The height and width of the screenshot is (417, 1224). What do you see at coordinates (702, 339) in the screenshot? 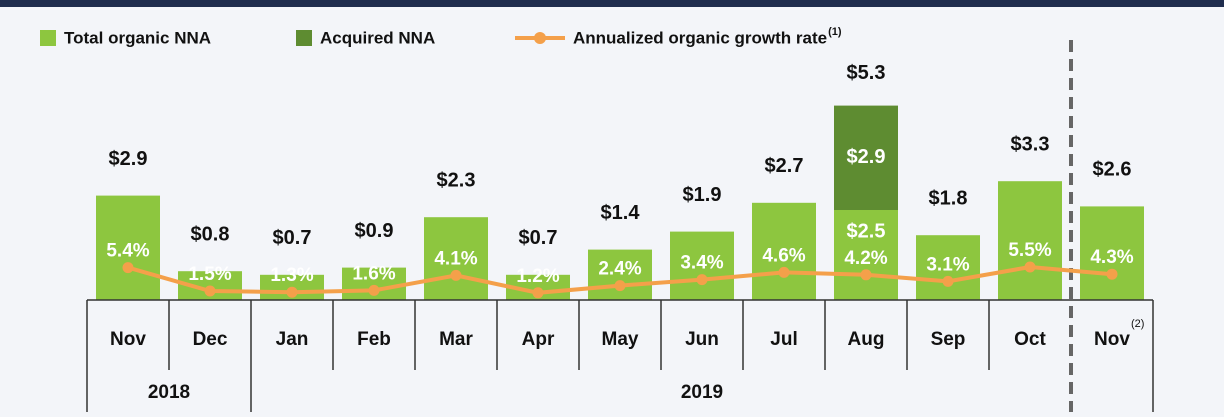
I see `x-tick-label: Jun` at bounding box center [702, 339].